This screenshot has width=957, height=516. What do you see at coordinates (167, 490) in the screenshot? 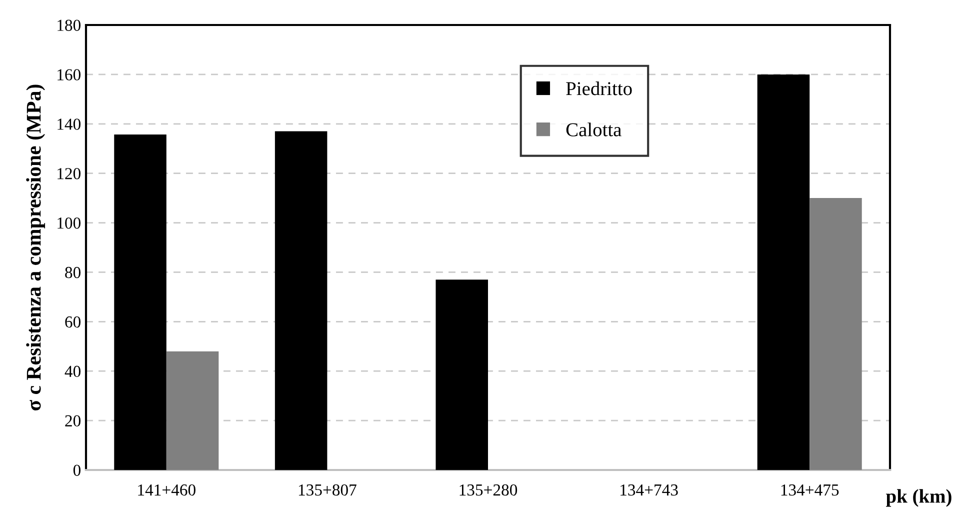
I see `x-tick-label: 141+460` at bounding box center [167, 490].